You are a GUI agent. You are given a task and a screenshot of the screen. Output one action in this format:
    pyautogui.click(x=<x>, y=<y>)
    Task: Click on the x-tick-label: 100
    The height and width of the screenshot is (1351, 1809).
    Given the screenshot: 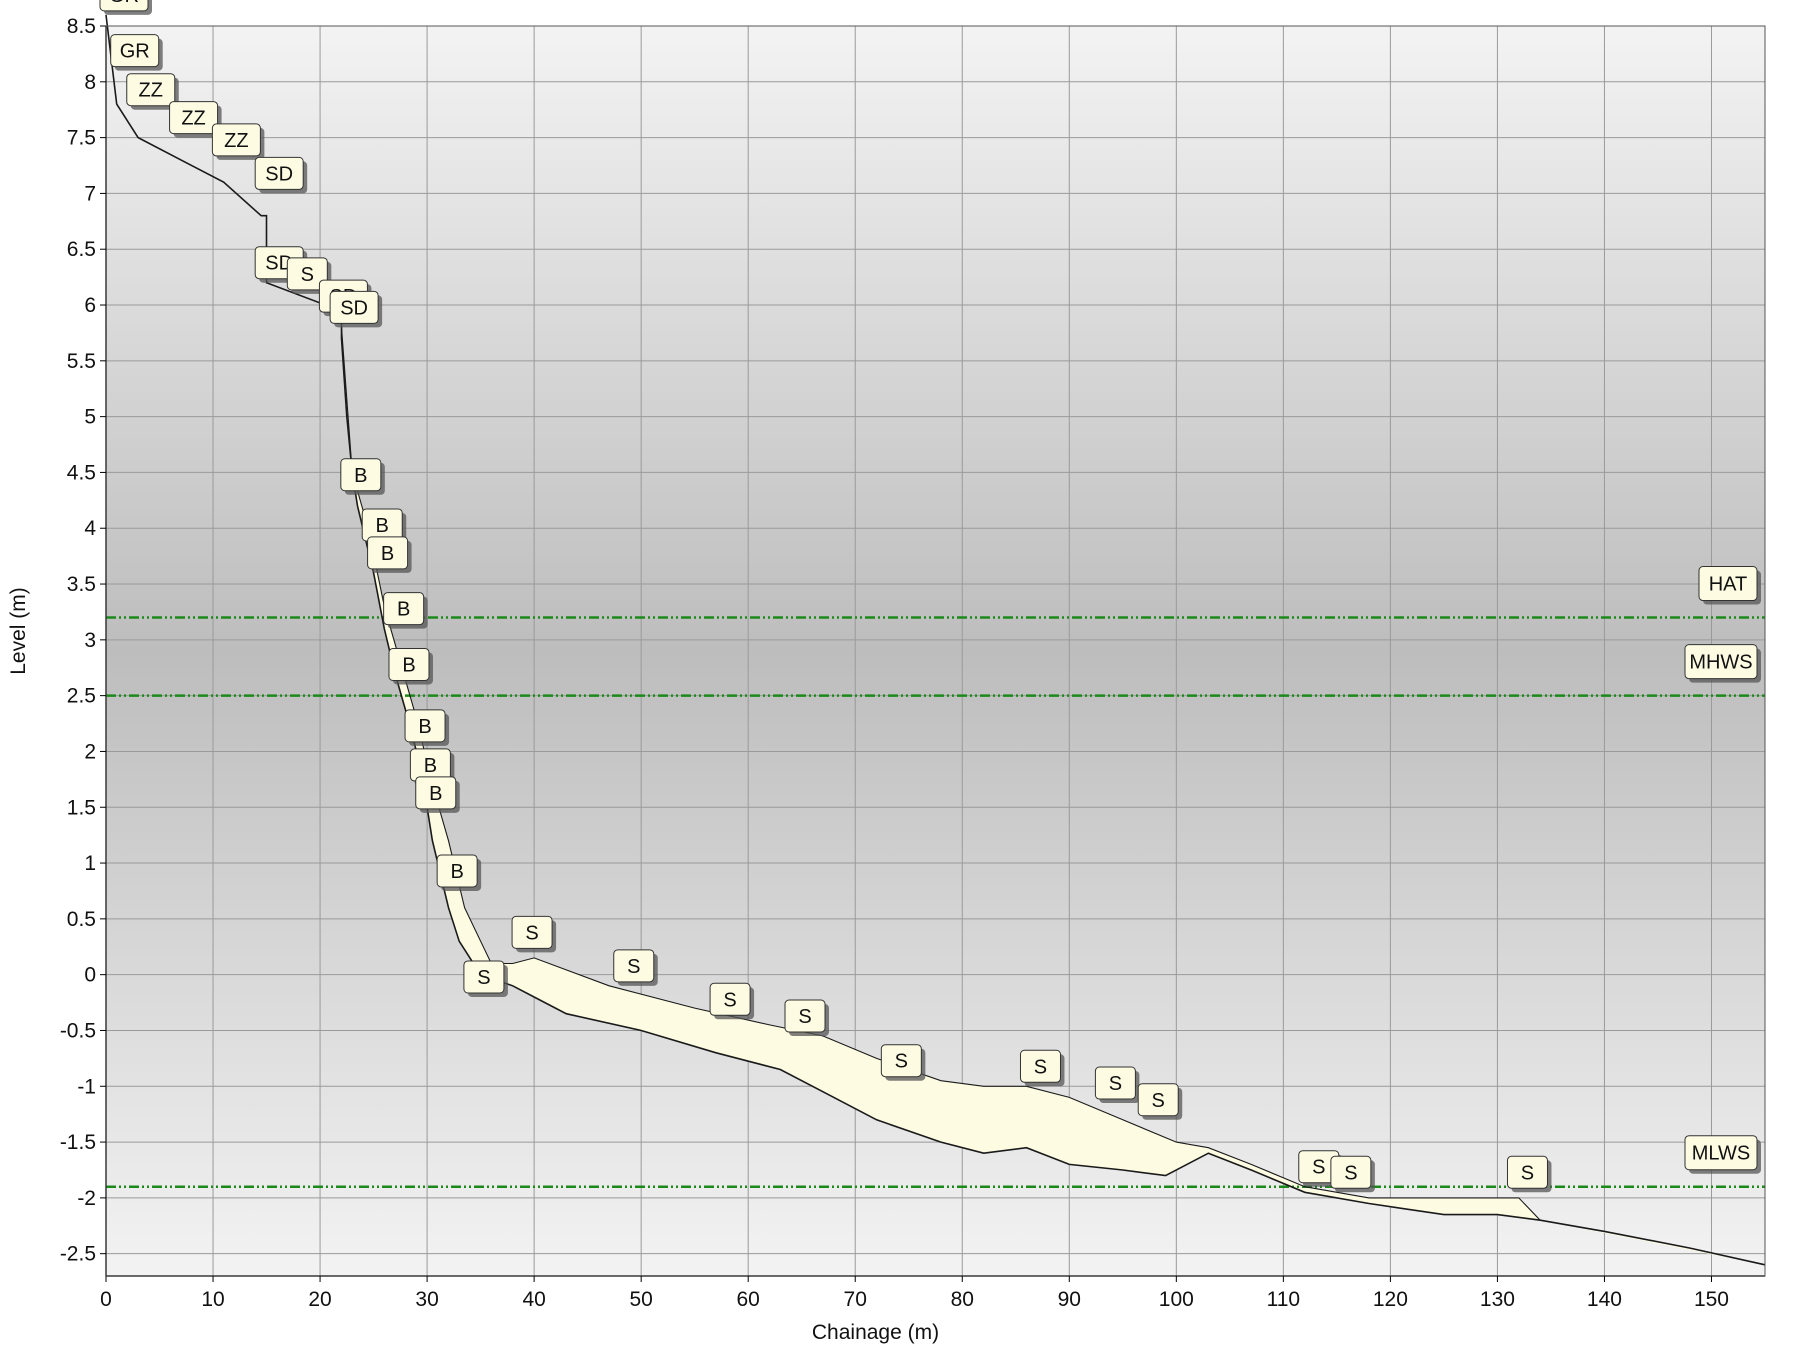 What is the action you would take?
    pyautogui.click(x=1176, y=1299)
    